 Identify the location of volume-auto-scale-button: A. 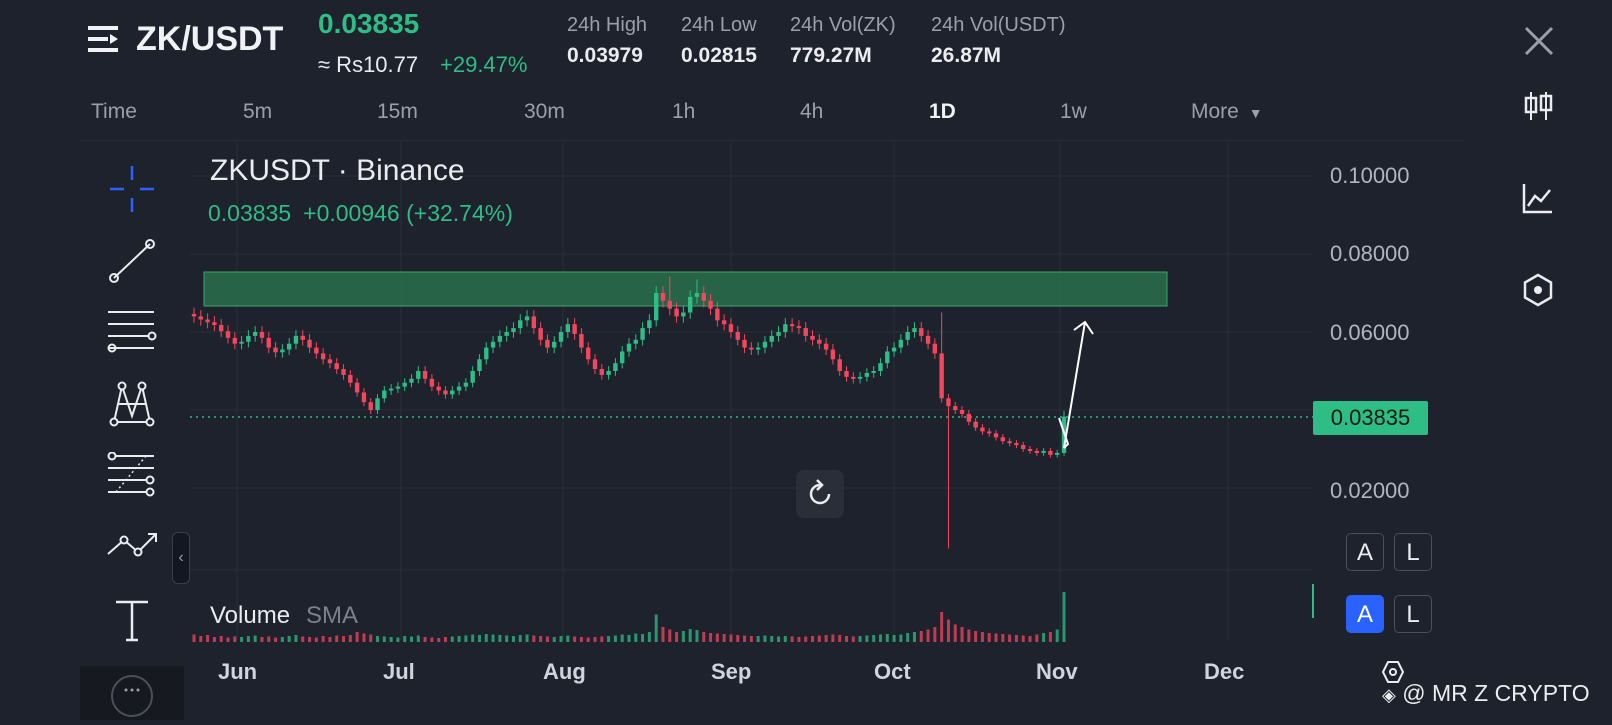
(1365, 614).